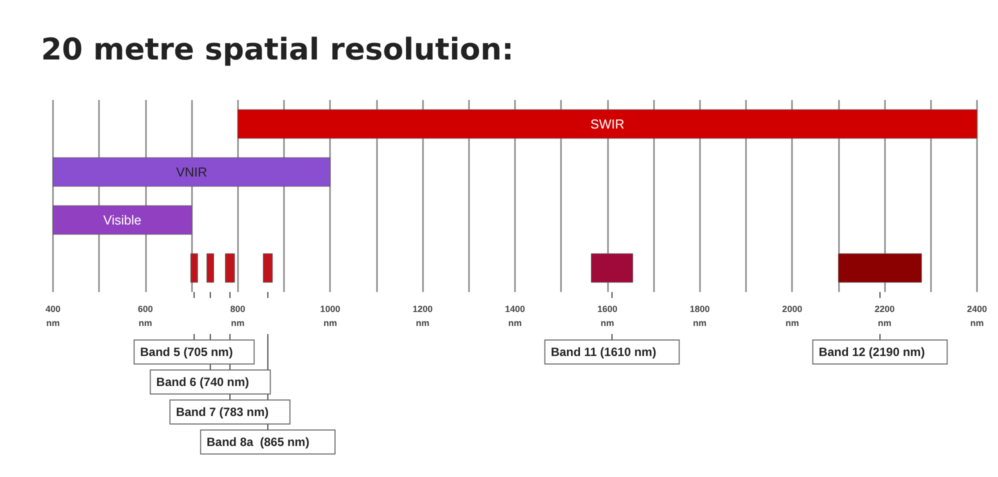  What do you see at coordinates (222, 412) in the screenshot?
I see `text: Band 7 (783 nm)` at bounding box center [222, 412].